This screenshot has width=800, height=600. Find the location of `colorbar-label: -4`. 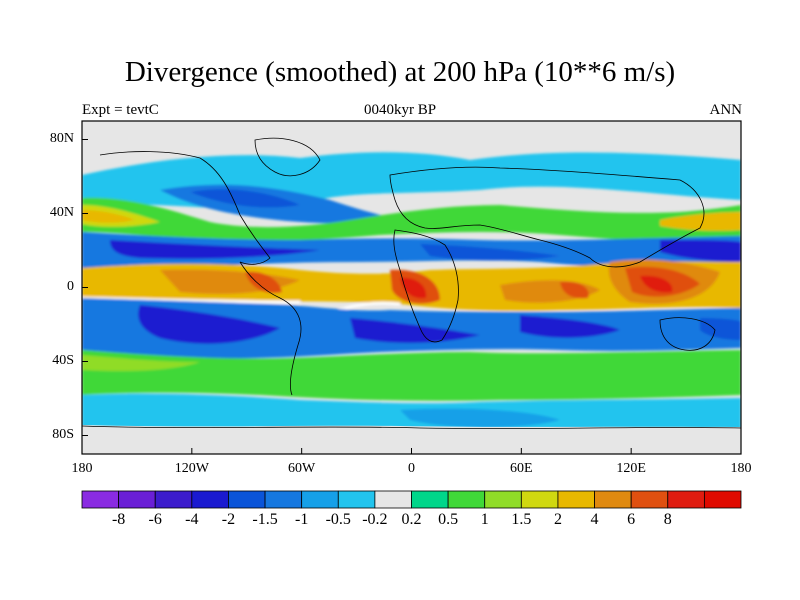

colorbar-label: -4 is located at coordinates (192, 519).